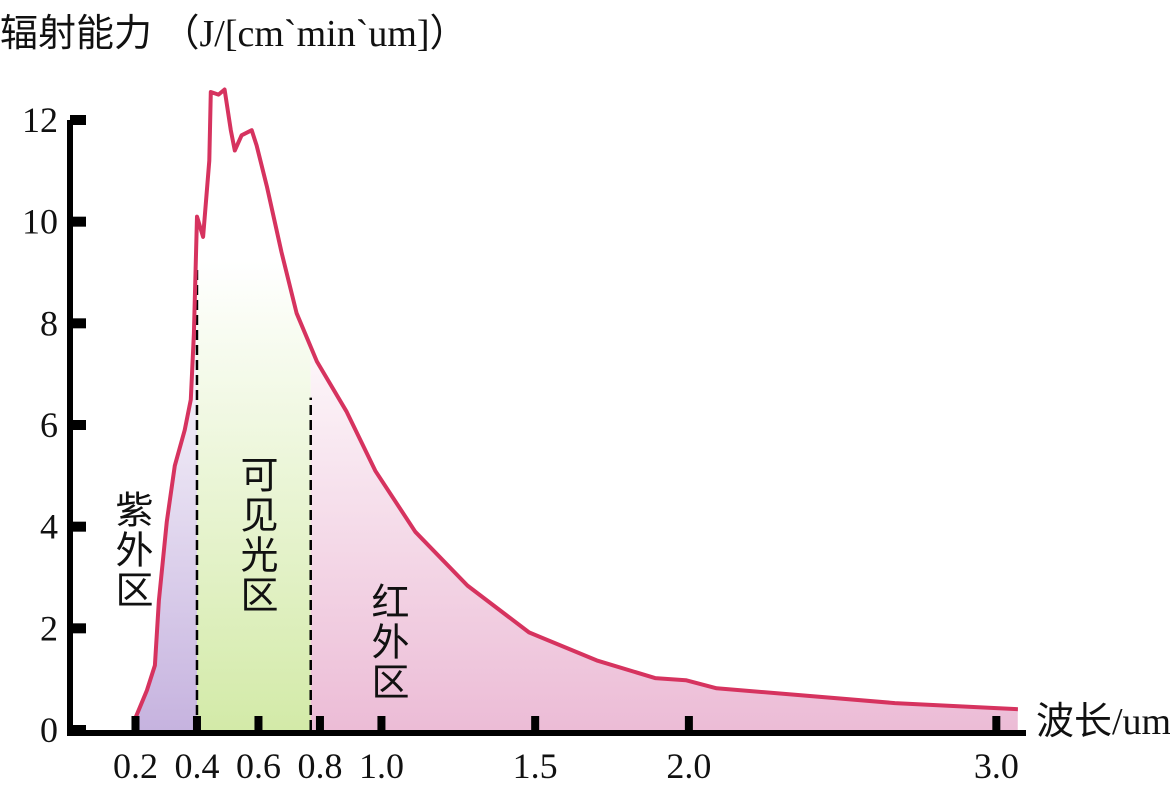  Describe the element at coordinates (49, 527) in the screenshot. I see `y-tick-label: 4` at that location.